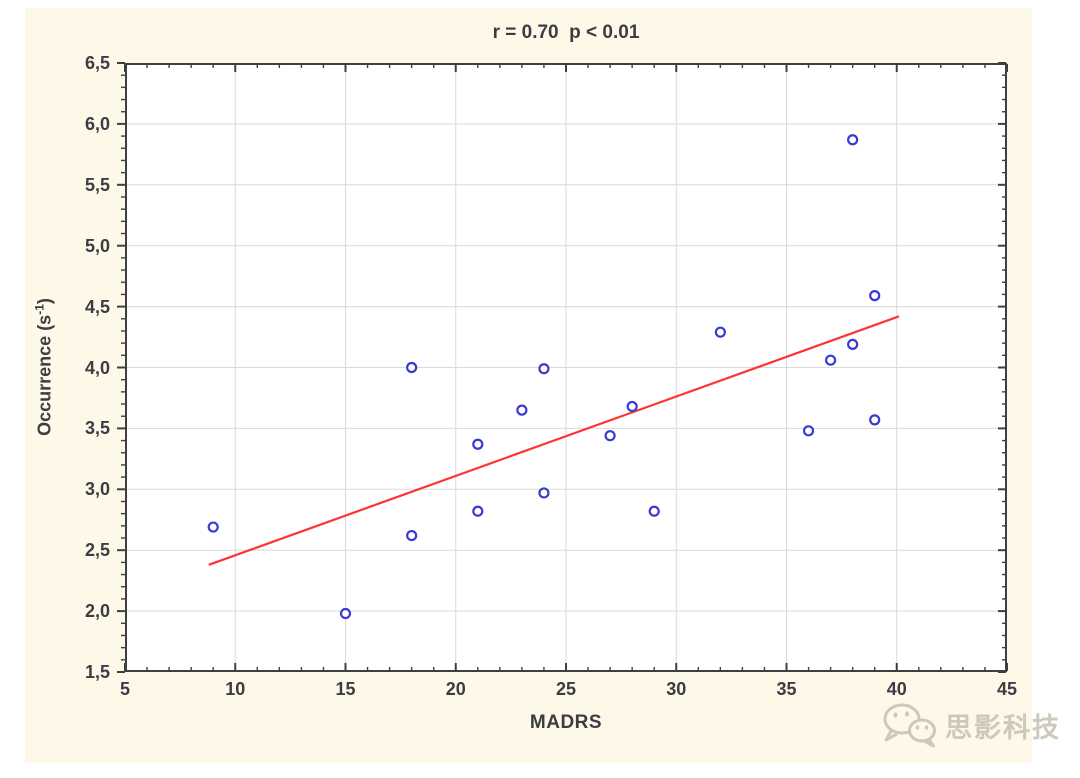 The width and height of the screenshot is (1080, 778). I want to click on watermark: 思影科技, so click(971, 725).